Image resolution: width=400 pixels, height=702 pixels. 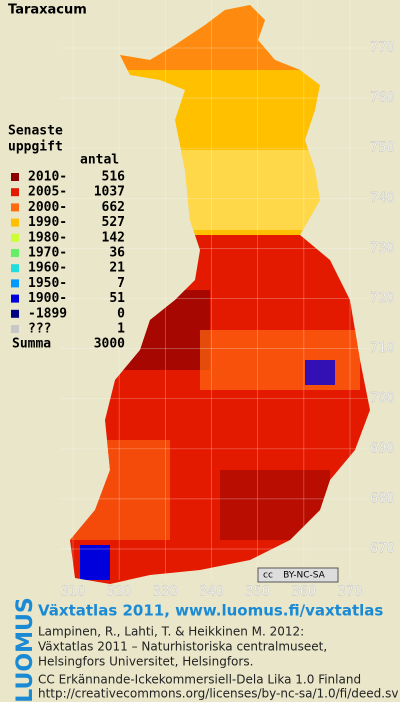 What do you see at coordinates (382, 298) in the screenshot?
I see `y-tick-label: 720` at bounding box center [382, 298].